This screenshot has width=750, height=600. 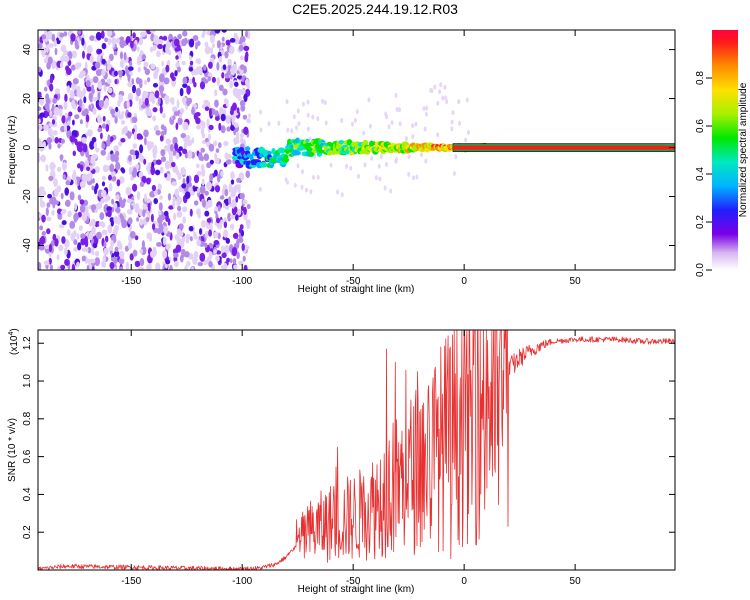 I want to click on colorbar-ticks: 0.0 0.2 0.4 0.6 0.8, so click(x=703, y=174).